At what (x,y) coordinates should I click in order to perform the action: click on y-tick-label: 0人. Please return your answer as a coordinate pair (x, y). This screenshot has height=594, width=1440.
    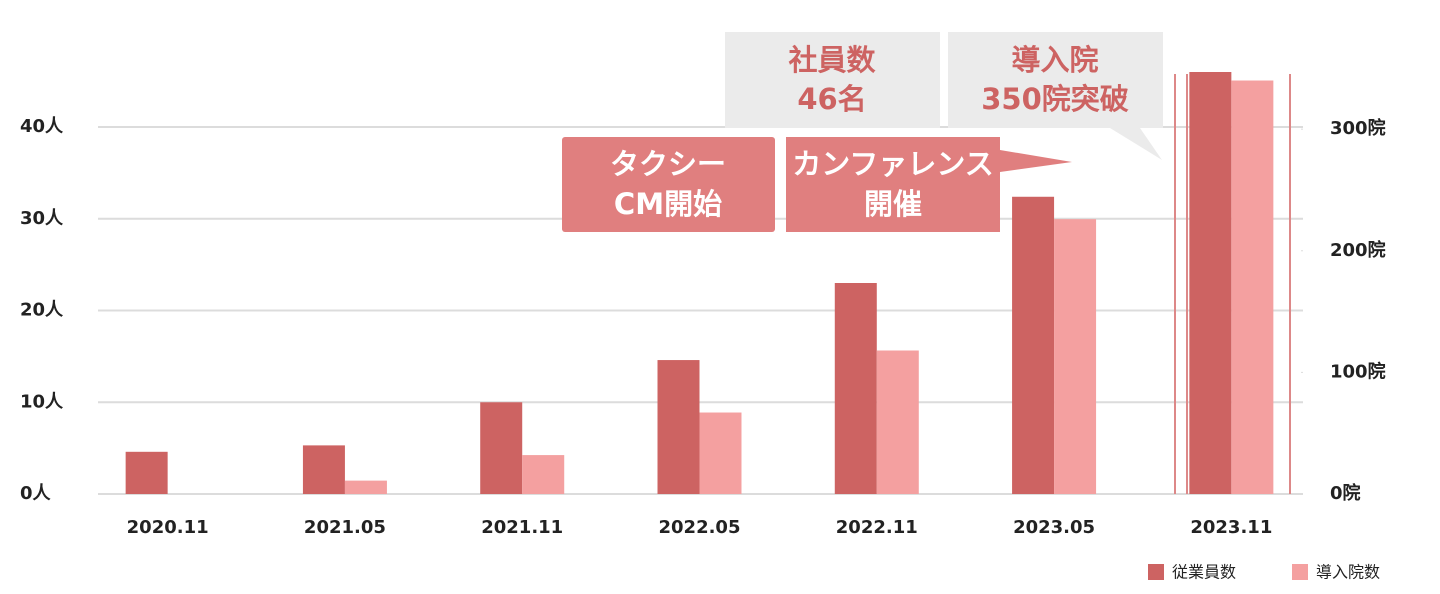
    Looking at the image, I should click on (36, 493).